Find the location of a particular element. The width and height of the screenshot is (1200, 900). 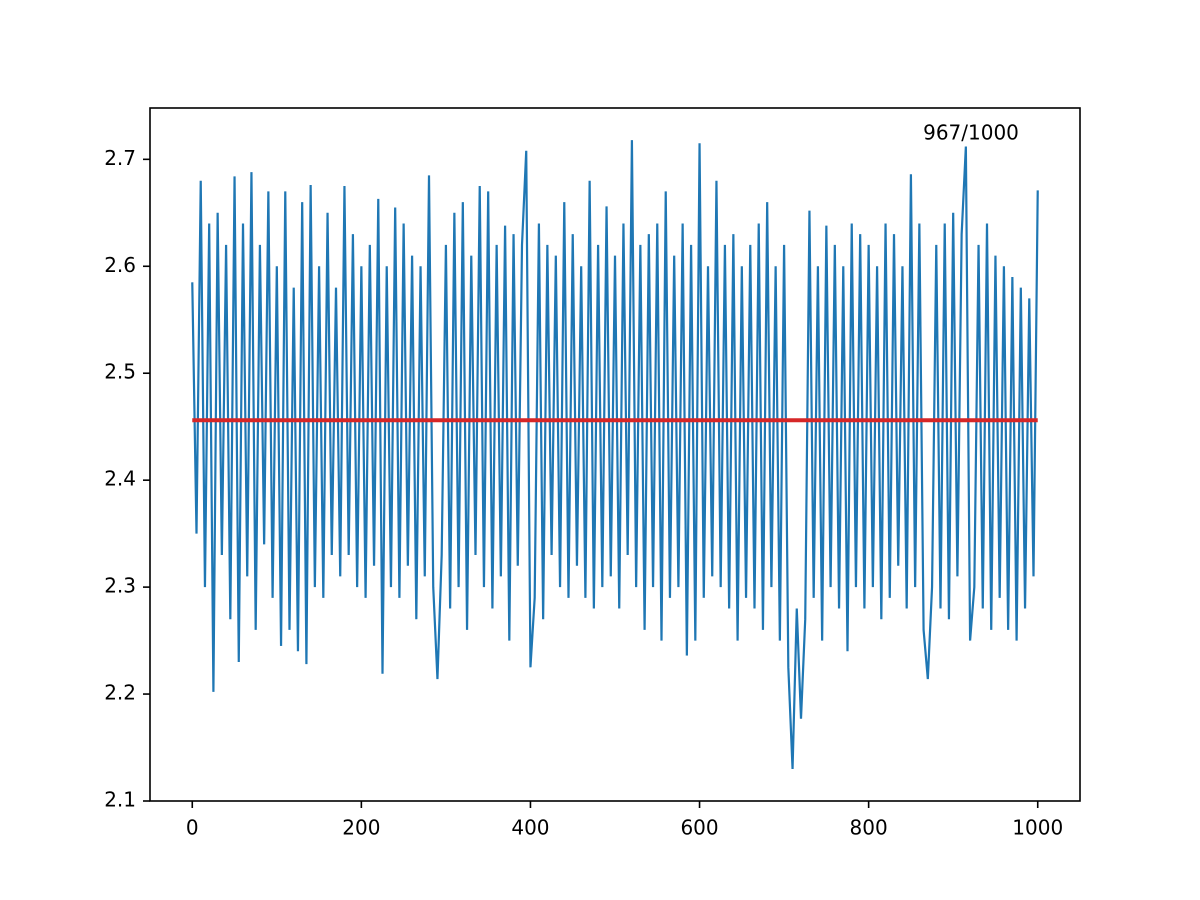

x-tick-label: 0 is located at coordinates (192, 828).